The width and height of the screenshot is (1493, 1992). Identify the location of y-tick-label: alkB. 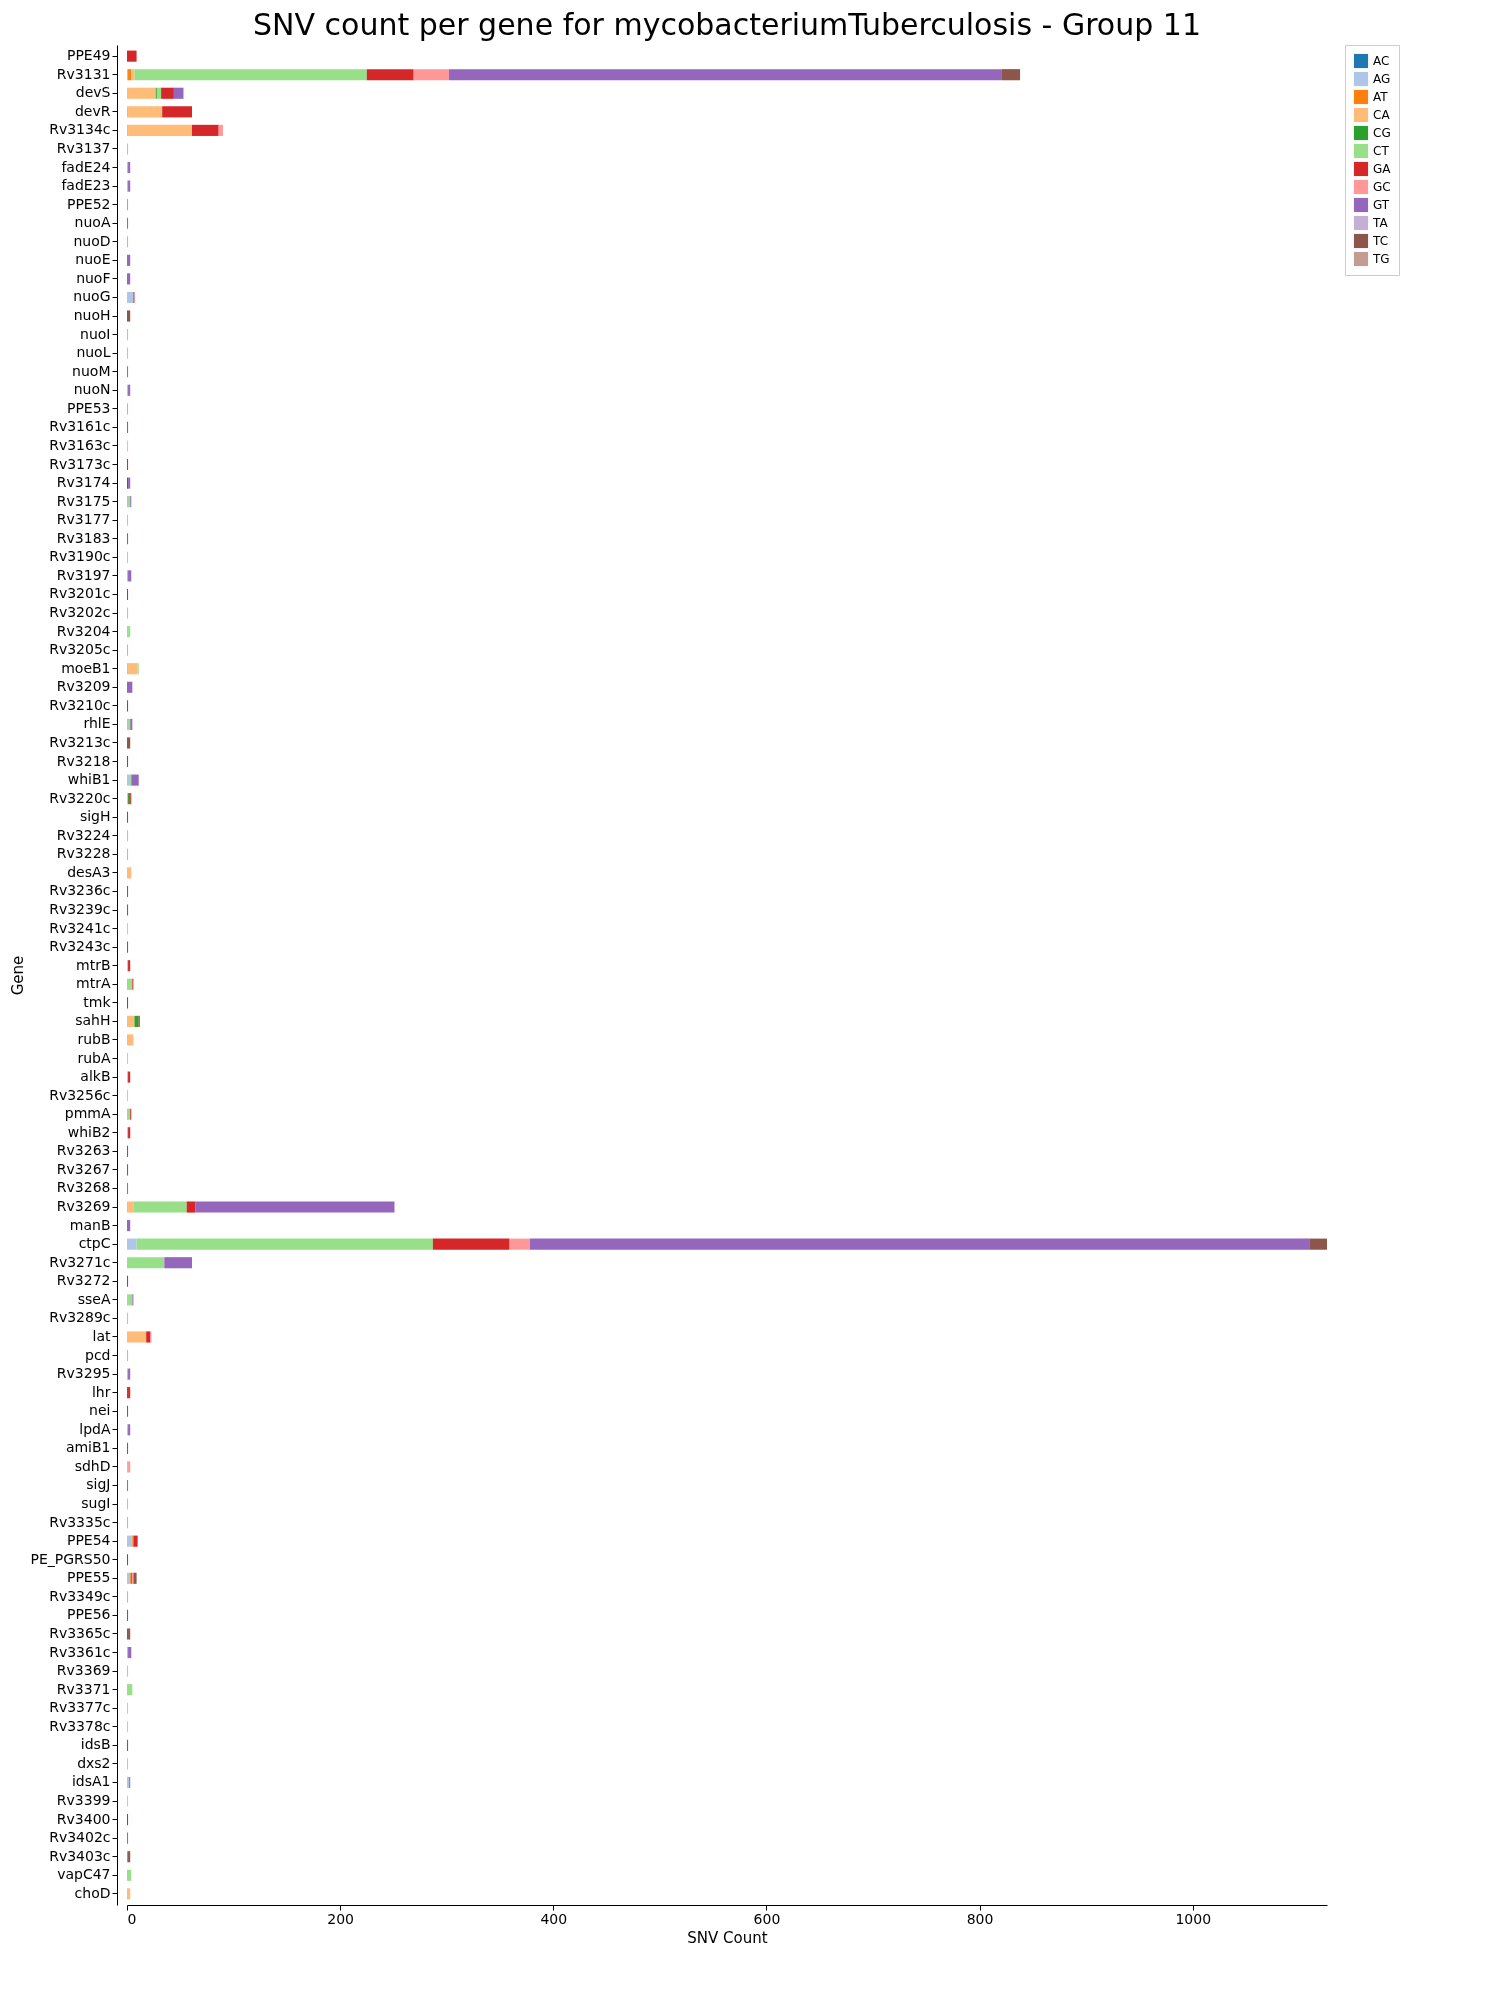
(95, 1076).